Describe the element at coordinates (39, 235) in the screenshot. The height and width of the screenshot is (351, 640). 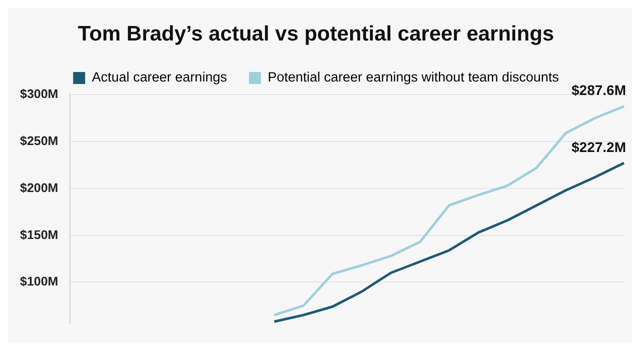
I see `y-tick-label: $150M` at that location.